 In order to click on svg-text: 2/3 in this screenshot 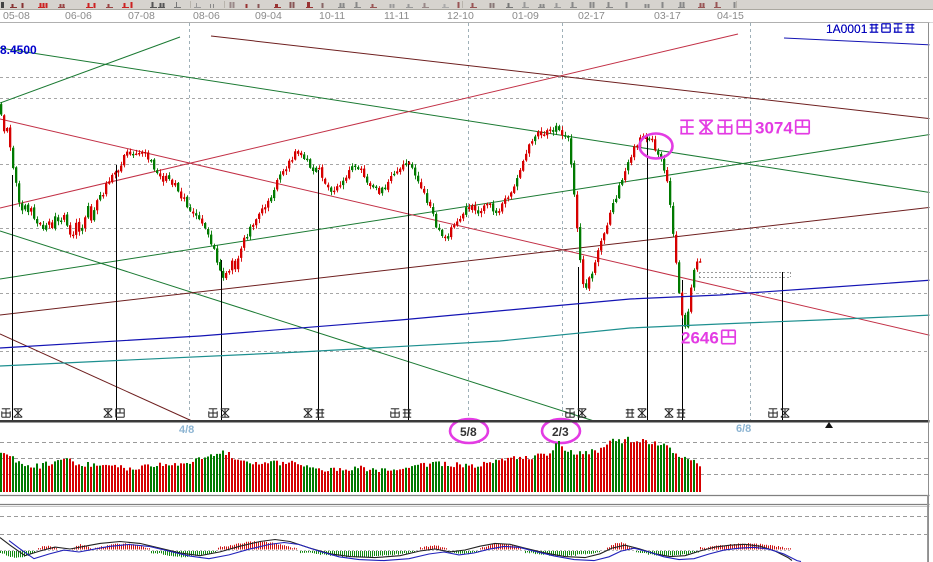, I will do `click(560, 432)`.